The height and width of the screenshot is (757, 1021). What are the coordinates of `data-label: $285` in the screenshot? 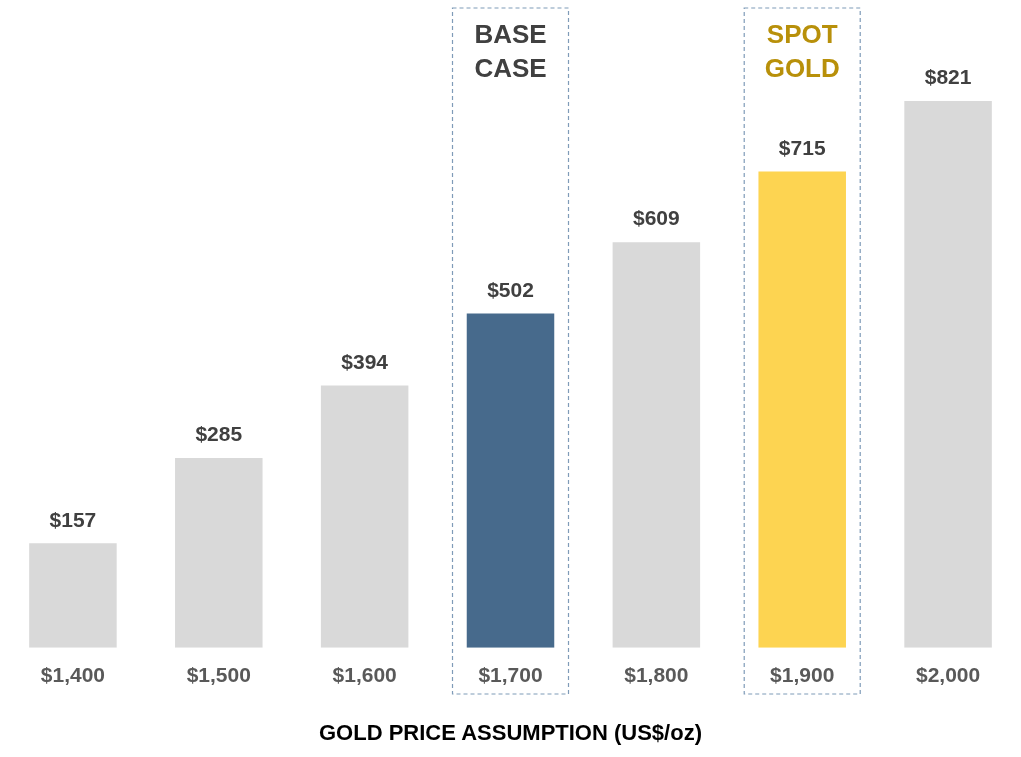 It's located at (219, 434).